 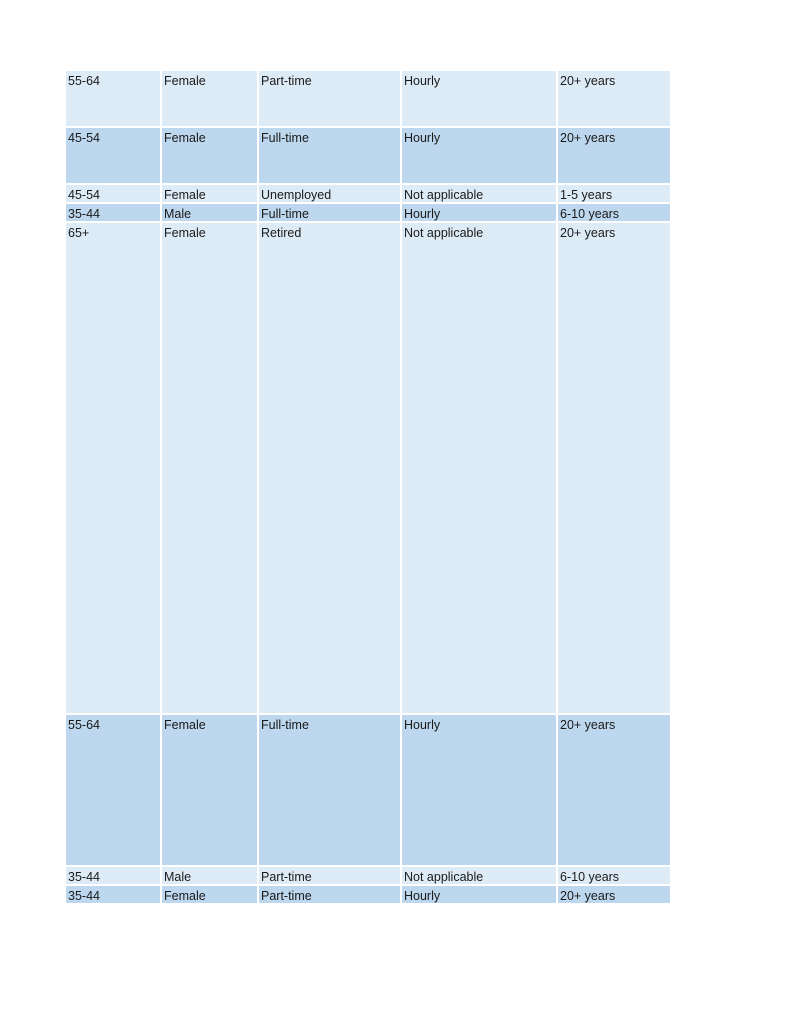 I want to click on table-row: 35-44 Male Full-time Hourly 6-10 years, so click(x=368, y=212).